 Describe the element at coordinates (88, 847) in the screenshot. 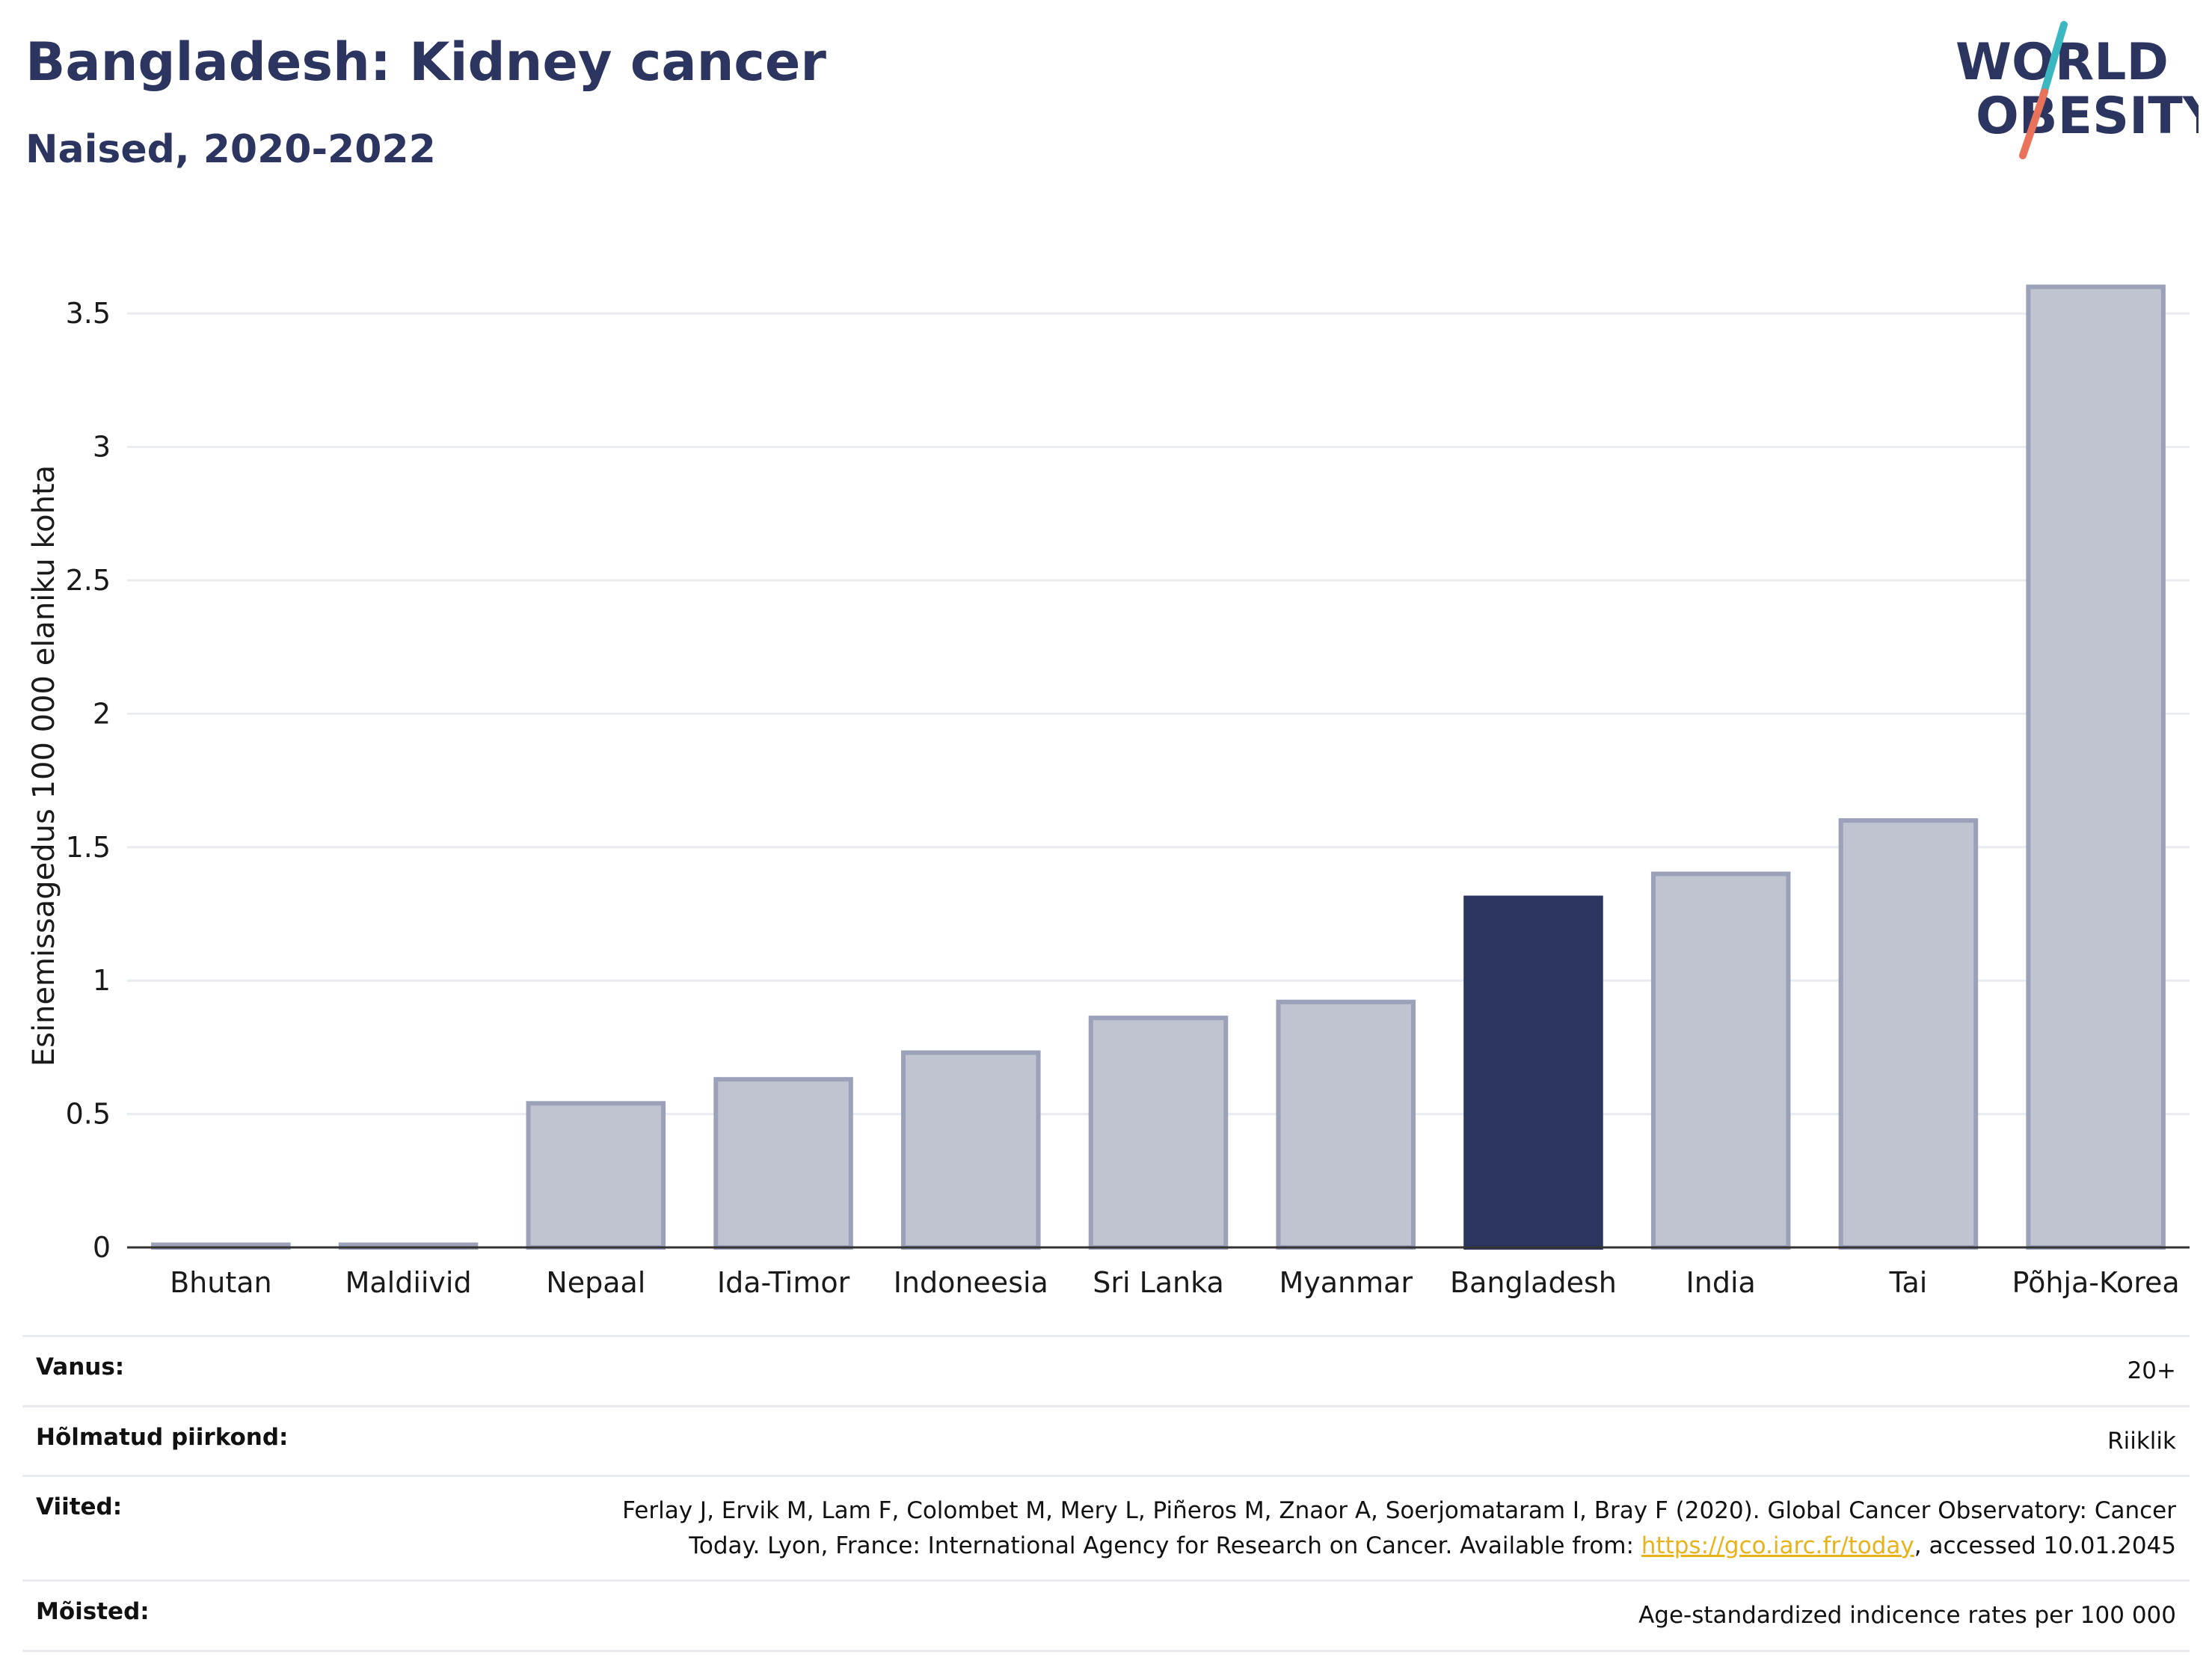

I see `y-tick-label: 1.5` at that location.